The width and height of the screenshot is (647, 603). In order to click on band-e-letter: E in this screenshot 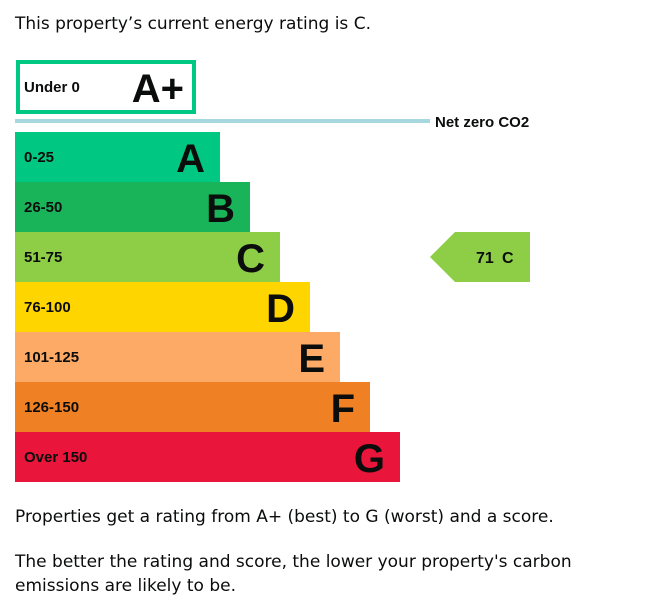, I will do `click(311, 359)`.